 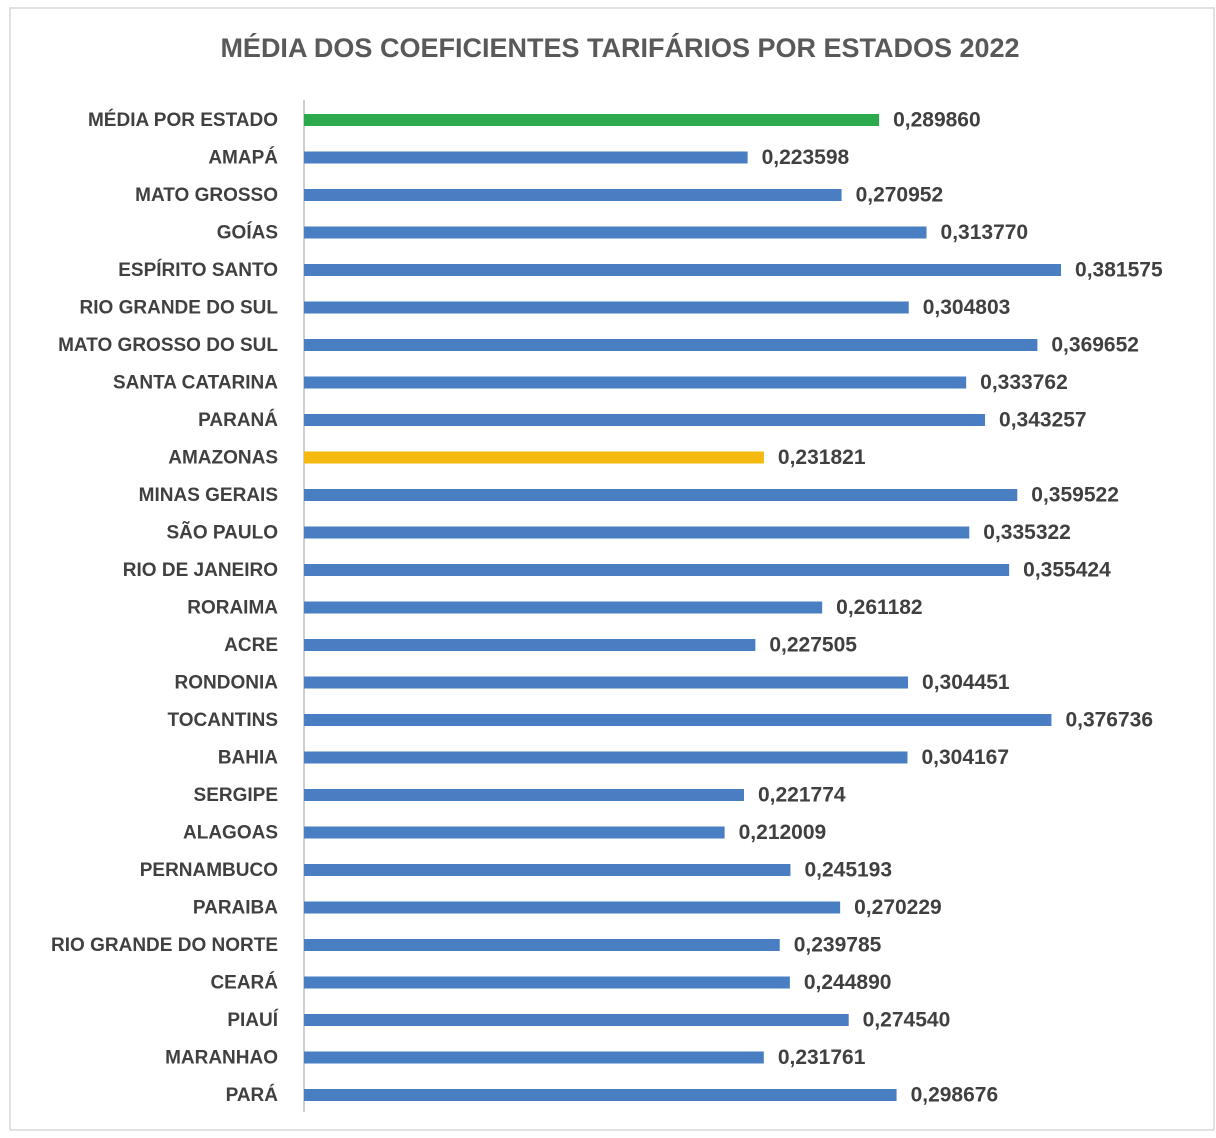 I want to click on data-label: 0,304167, so click(x=965, y=757).